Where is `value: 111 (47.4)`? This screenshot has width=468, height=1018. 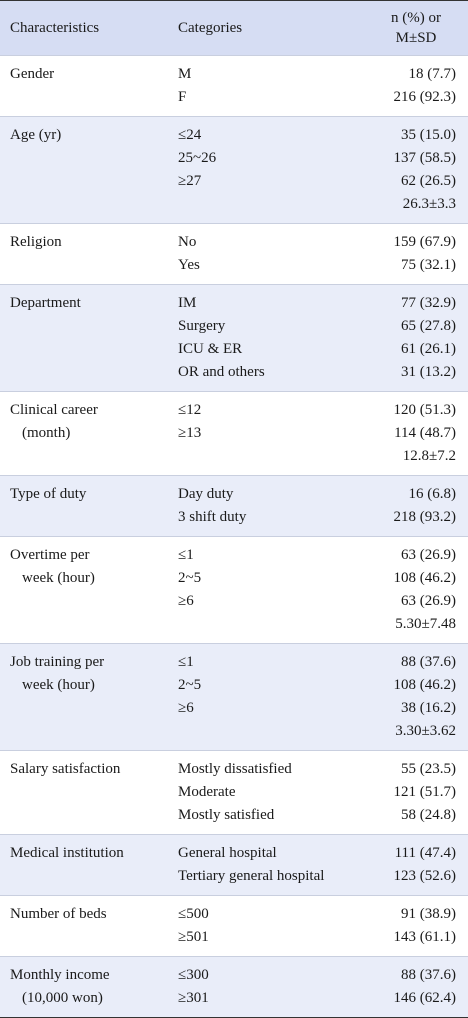
value: 111 (47.4) is located at coordinates (425, 853).